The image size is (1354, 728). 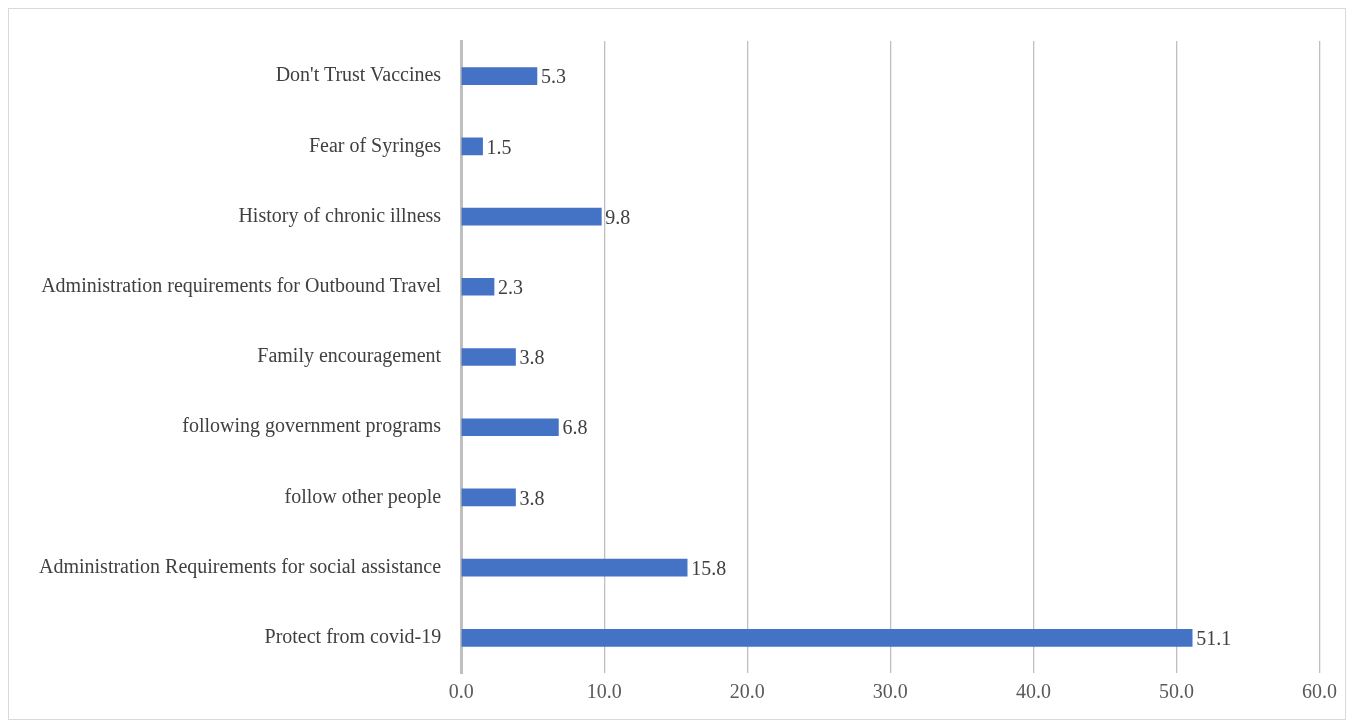 I want to click on data-label: 2.3, so click(x=511, y=287).